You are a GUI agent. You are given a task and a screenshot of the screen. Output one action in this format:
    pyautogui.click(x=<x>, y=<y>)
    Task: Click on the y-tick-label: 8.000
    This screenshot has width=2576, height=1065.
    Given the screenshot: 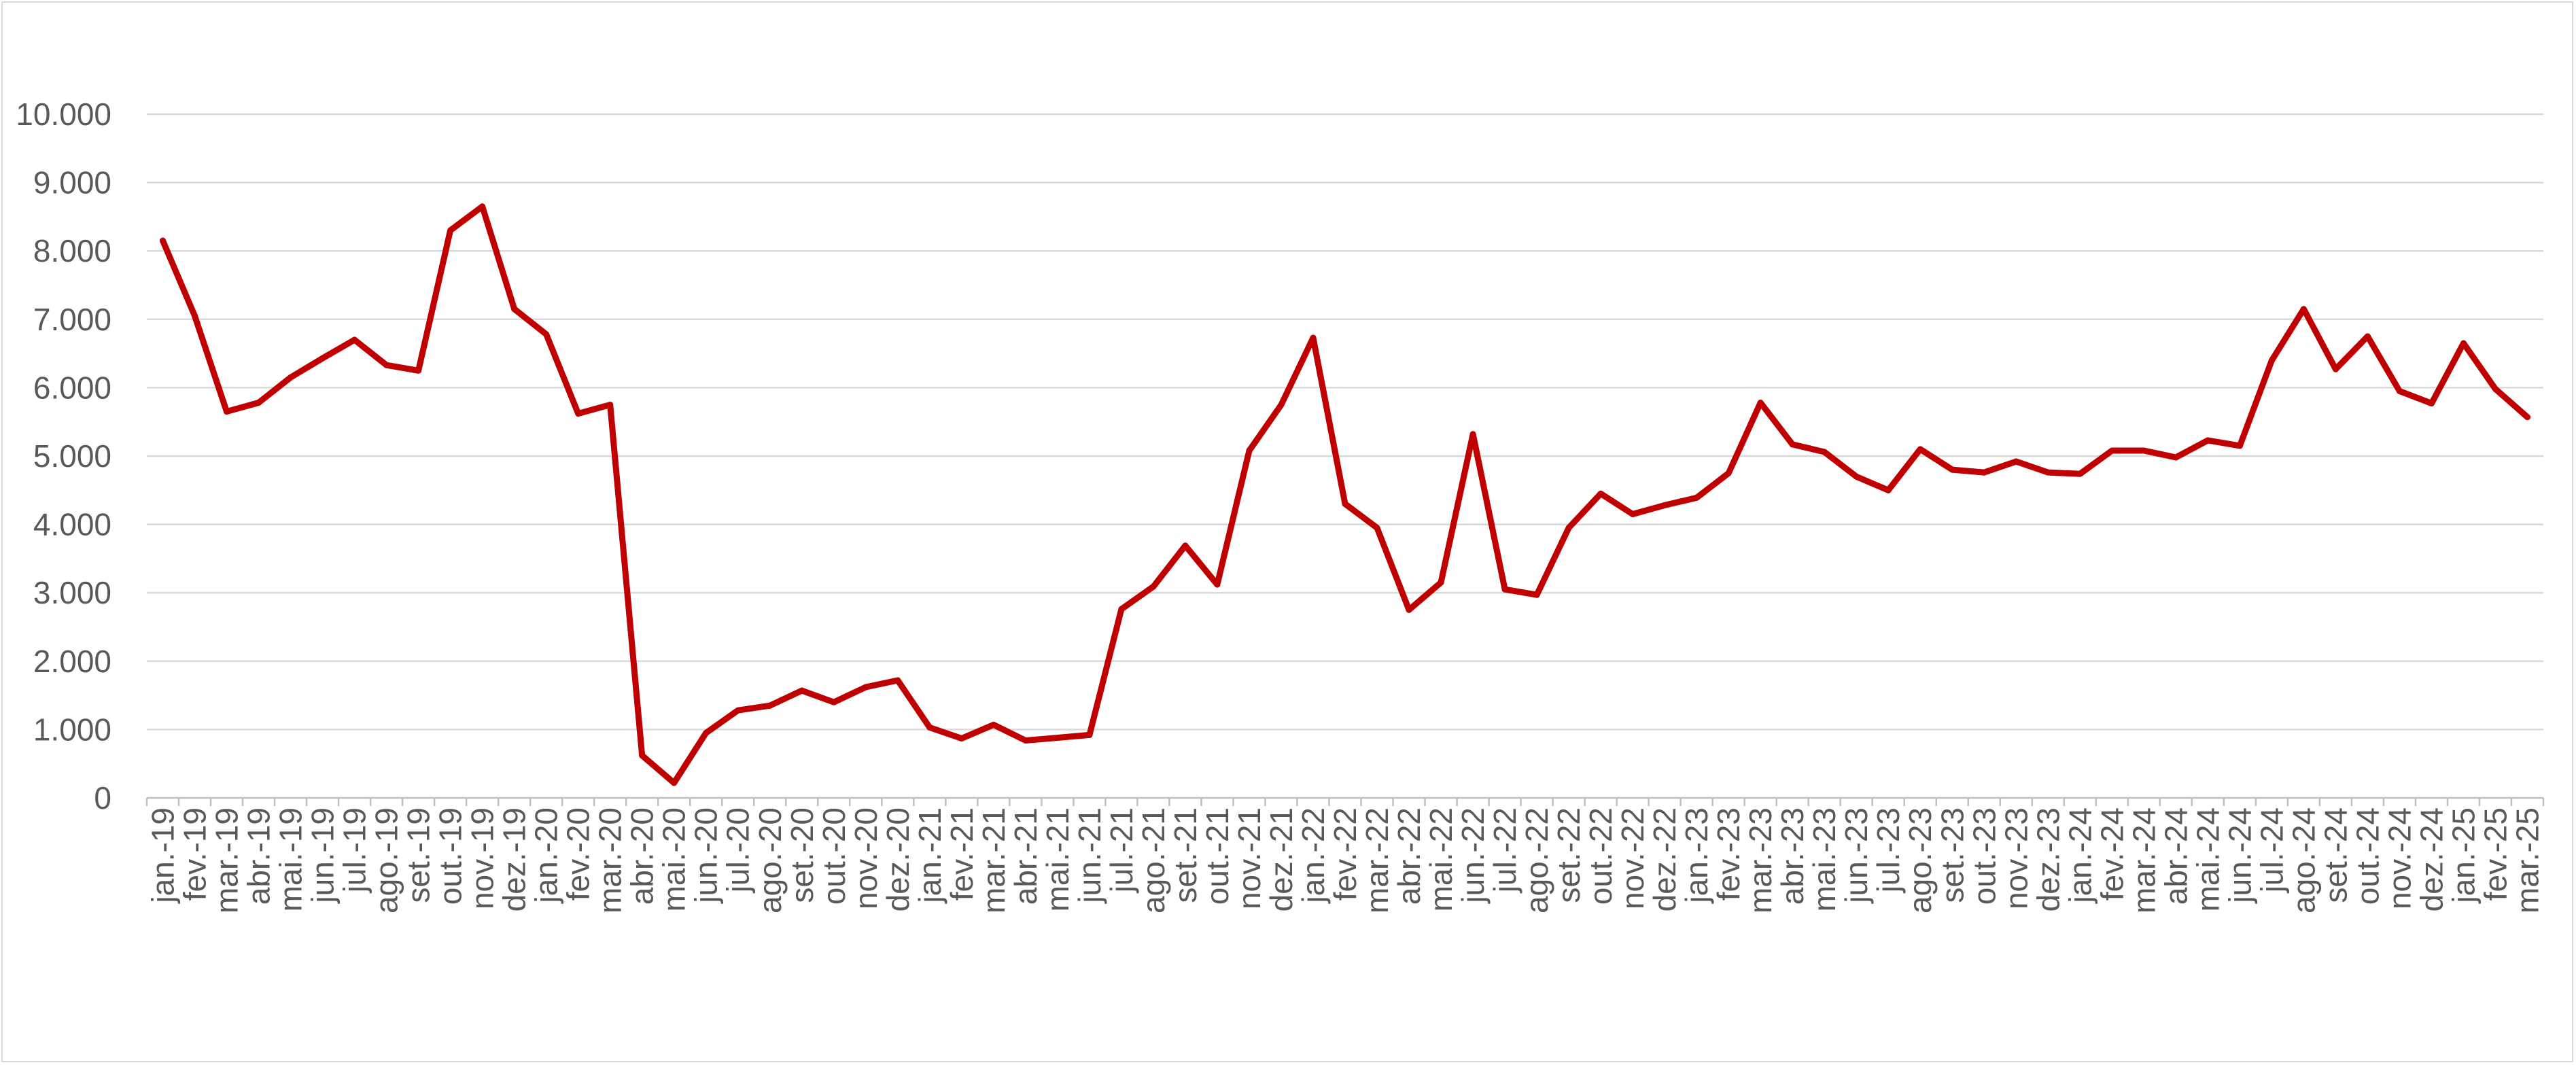 What is the action you would take?
    pyautogui.click(x=72, y=250)
    